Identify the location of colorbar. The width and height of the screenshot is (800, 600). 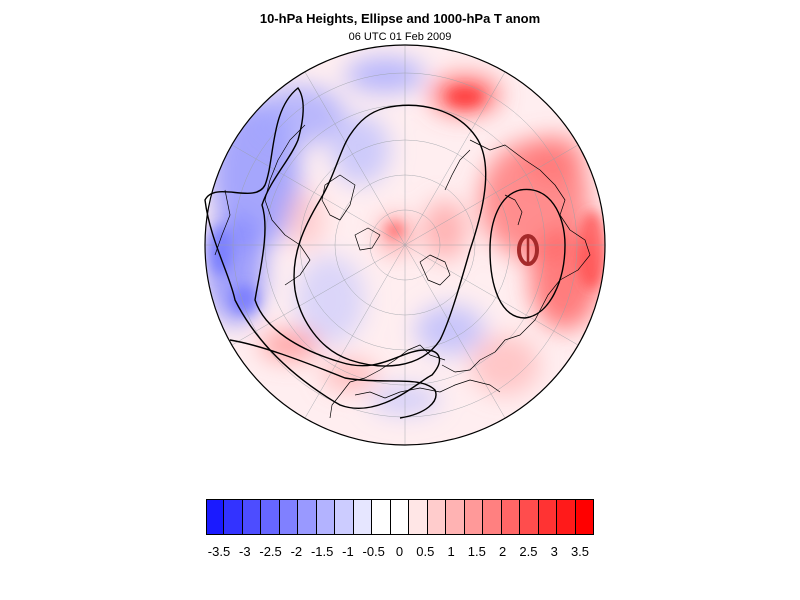
(400, 517).